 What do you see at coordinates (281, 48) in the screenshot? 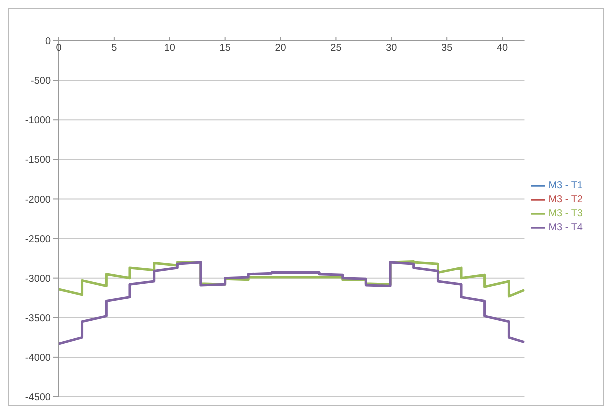
I see `x-tick-label: 20` at bounding box center [281, 48].